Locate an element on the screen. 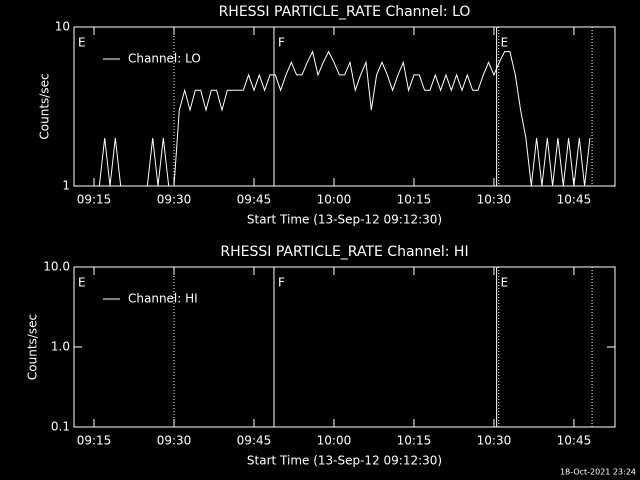  y-tick-label: 10.0 is located at coordinates (56, 267).